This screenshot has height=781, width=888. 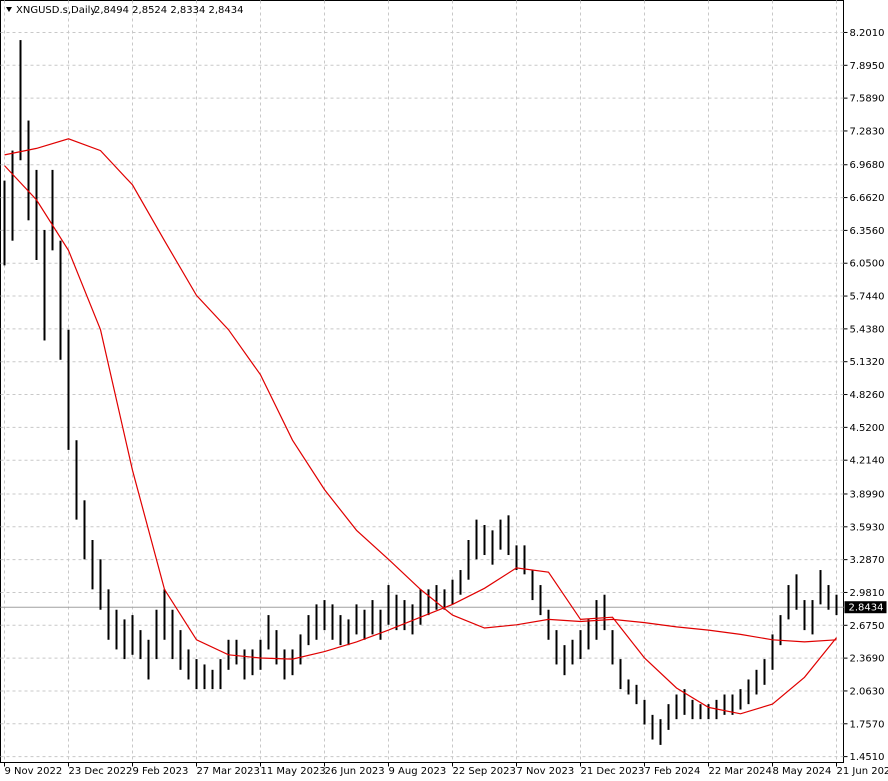 I want to click on x-tick-label: 7 Nov 2023, so click(x=546, y=771).